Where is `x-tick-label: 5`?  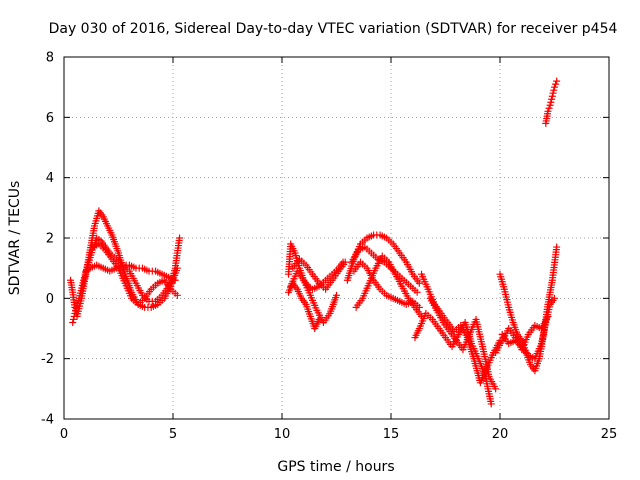
x-tick-label: 5 is located at coordinates (173, 434).